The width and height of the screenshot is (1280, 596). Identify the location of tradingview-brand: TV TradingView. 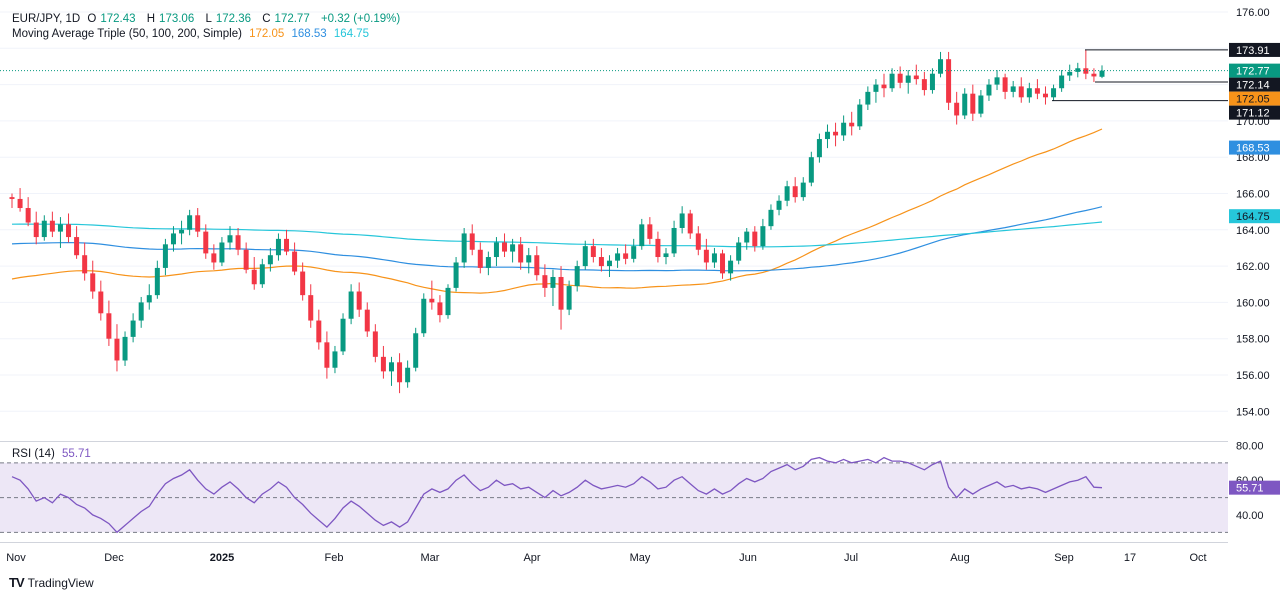
(51, 582).